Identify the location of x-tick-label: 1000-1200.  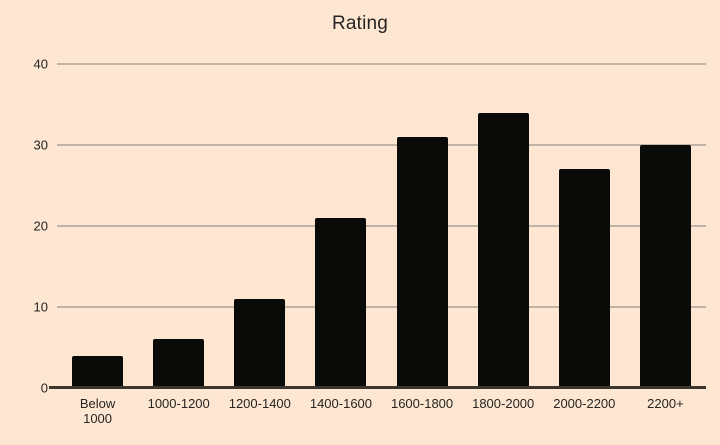
(178, 403).